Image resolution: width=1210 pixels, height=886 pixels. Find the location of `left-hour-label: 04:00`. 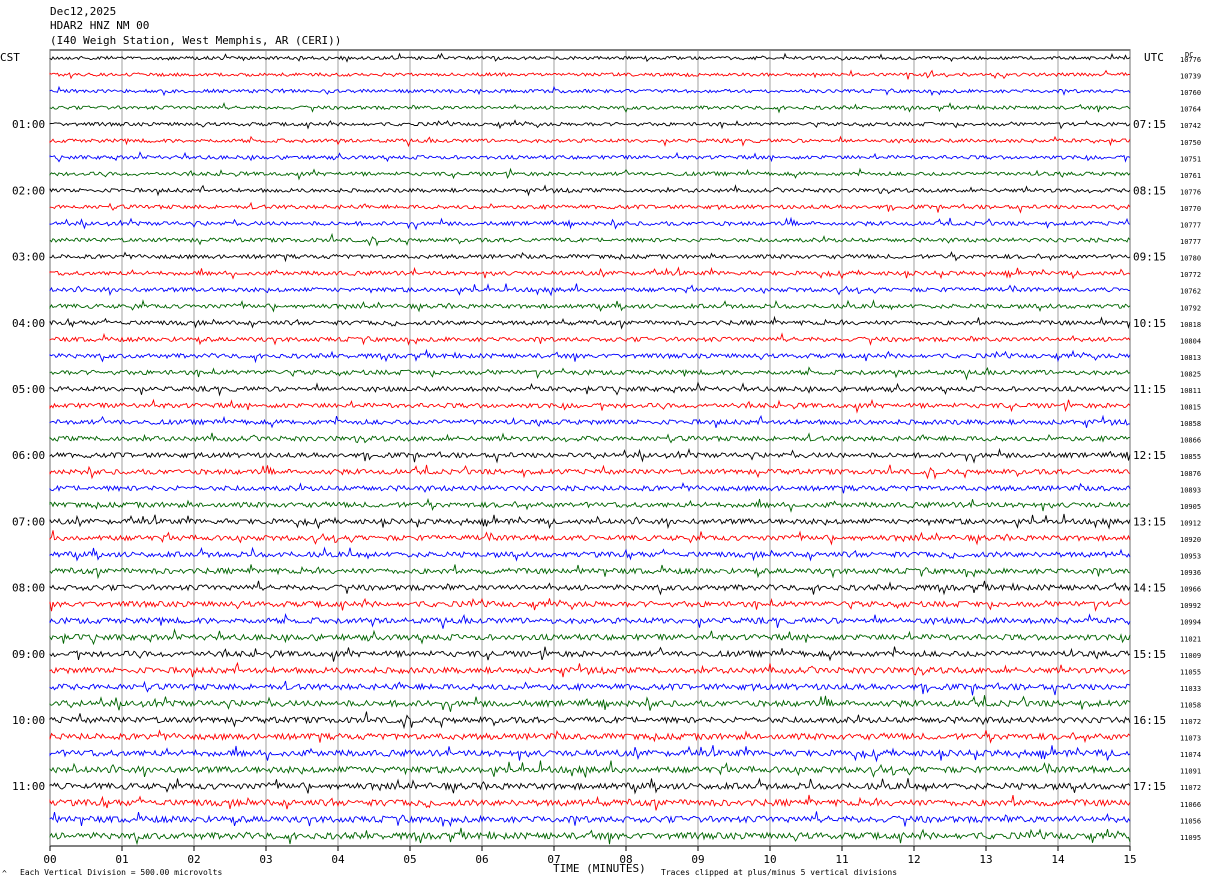

left-hour-label: 04:00 is located at coordinates (28, 323).